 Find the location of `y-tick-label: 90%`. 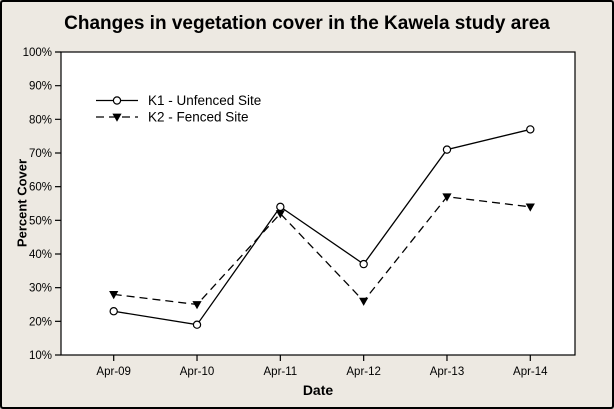

y-tick-label: 90% is located at coordinates (40, 87).